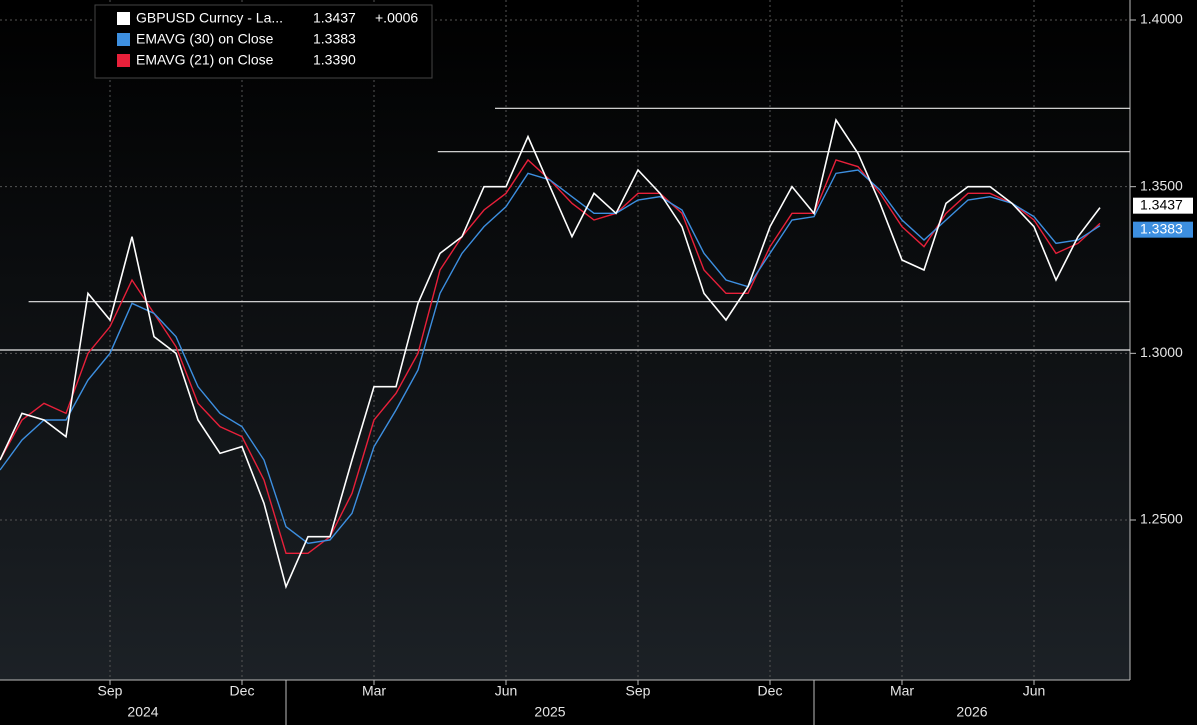  Describe the element at coordinates (334, 60) in the screenshot. I see `legend-value: 1.3390` at that location.